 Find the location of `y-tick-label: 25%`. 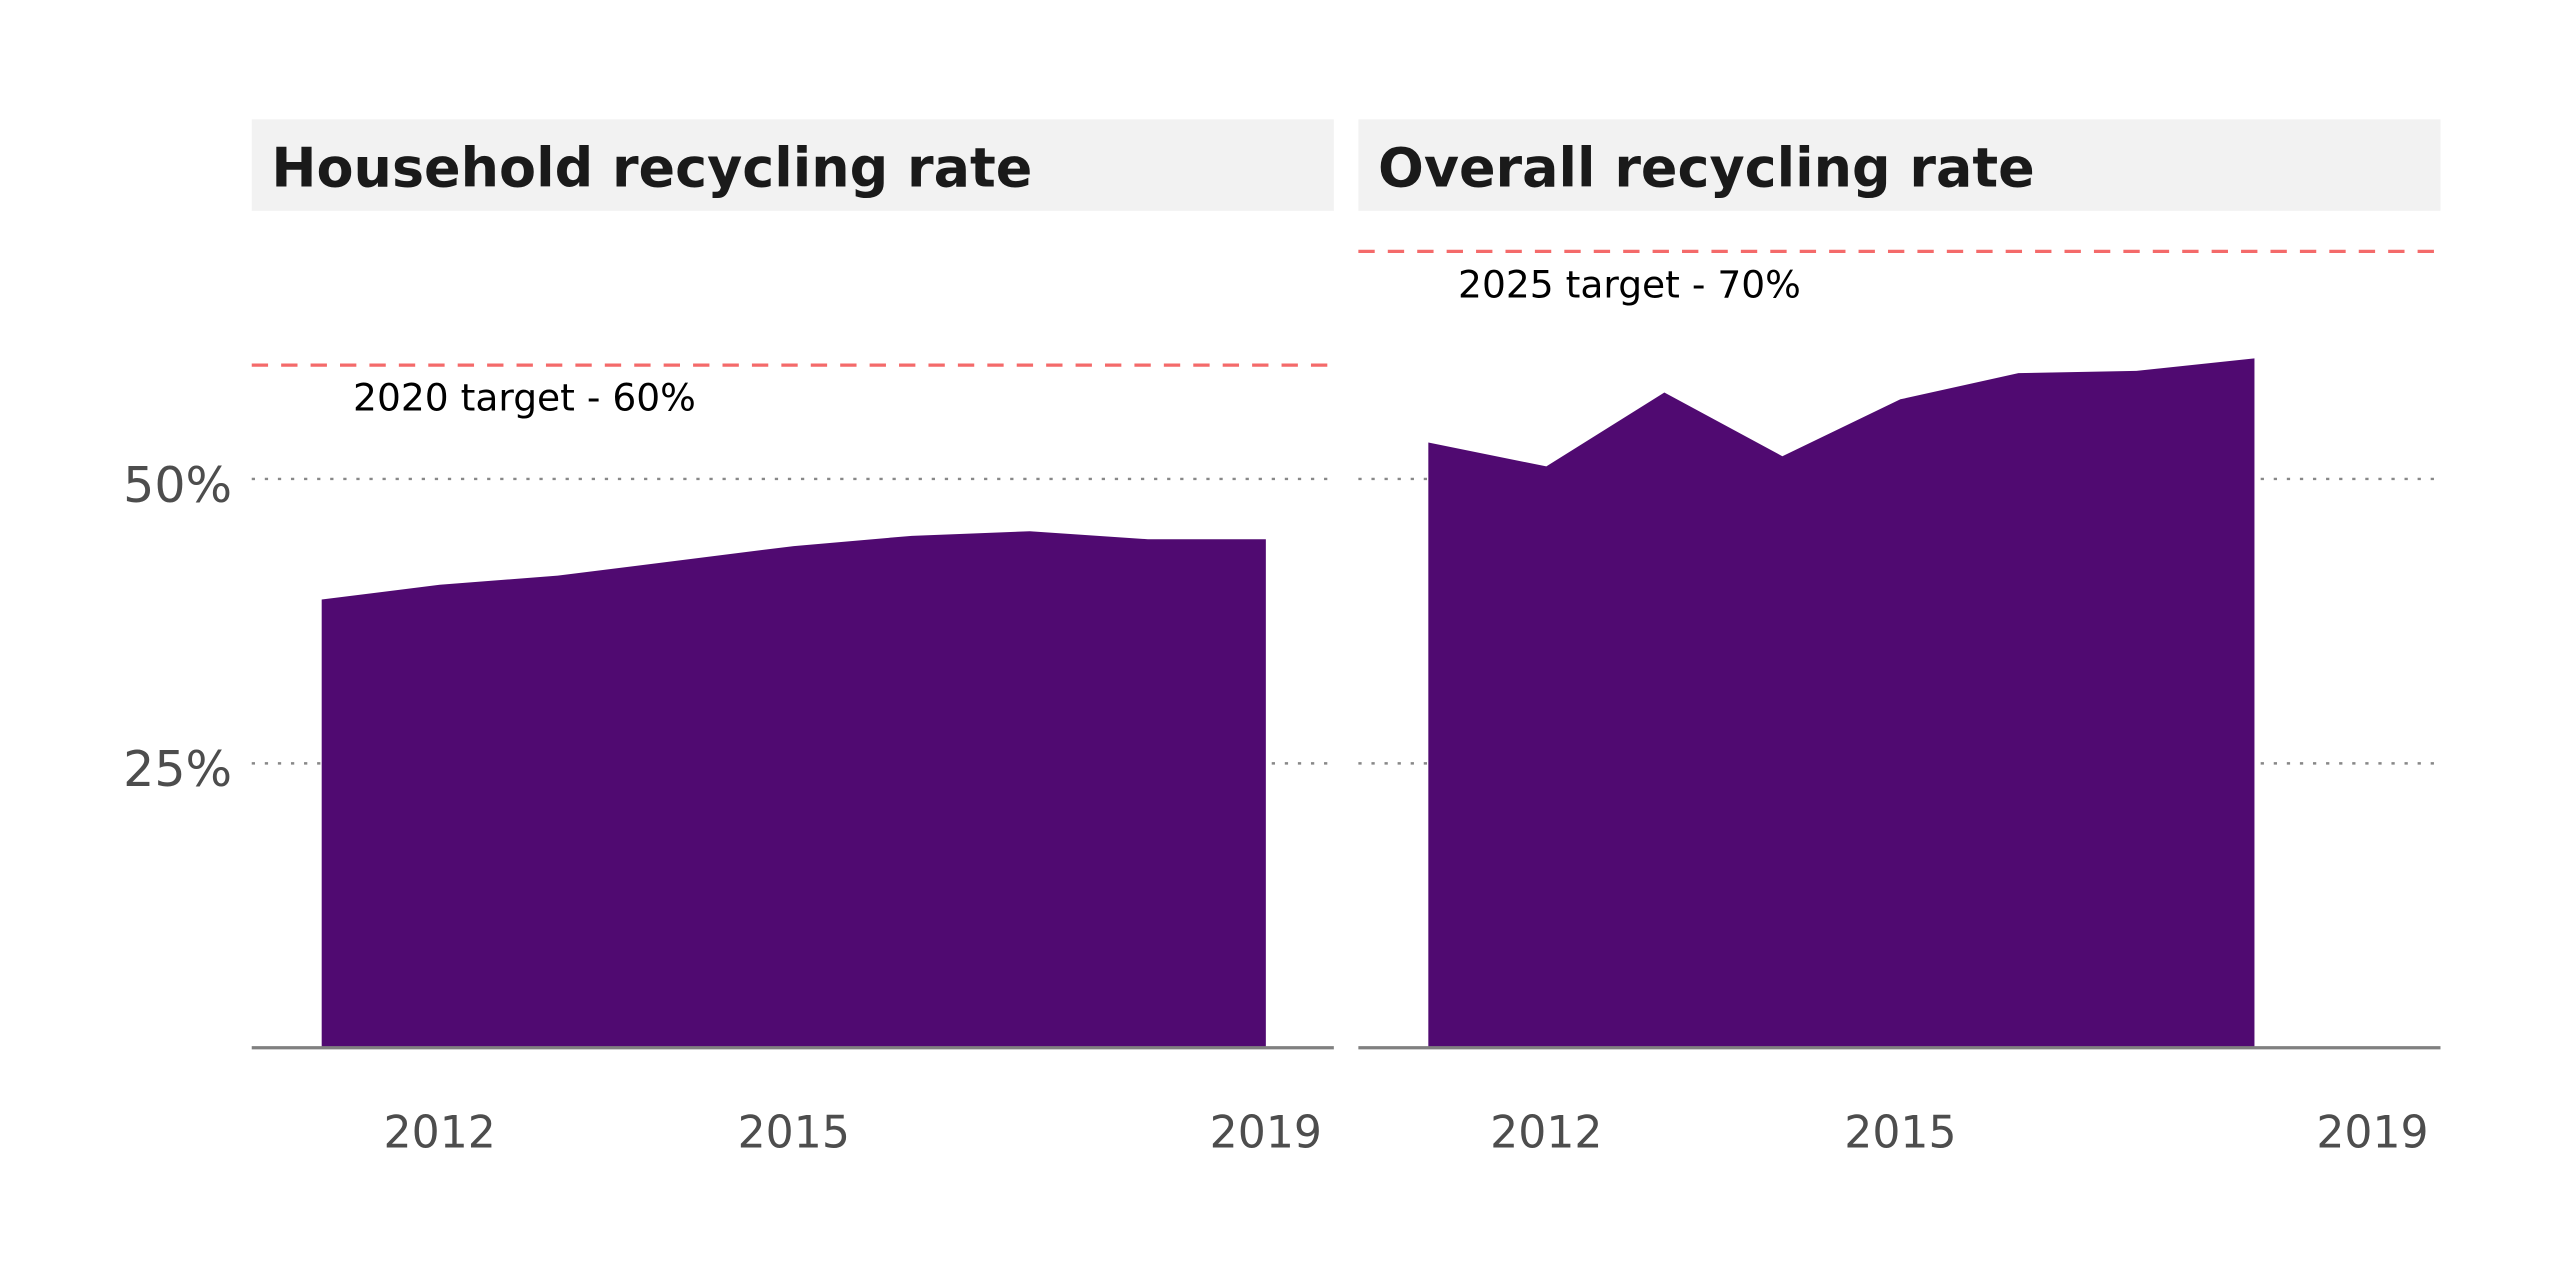

y-tick-label: 25% is located at coordinates (177, 769).